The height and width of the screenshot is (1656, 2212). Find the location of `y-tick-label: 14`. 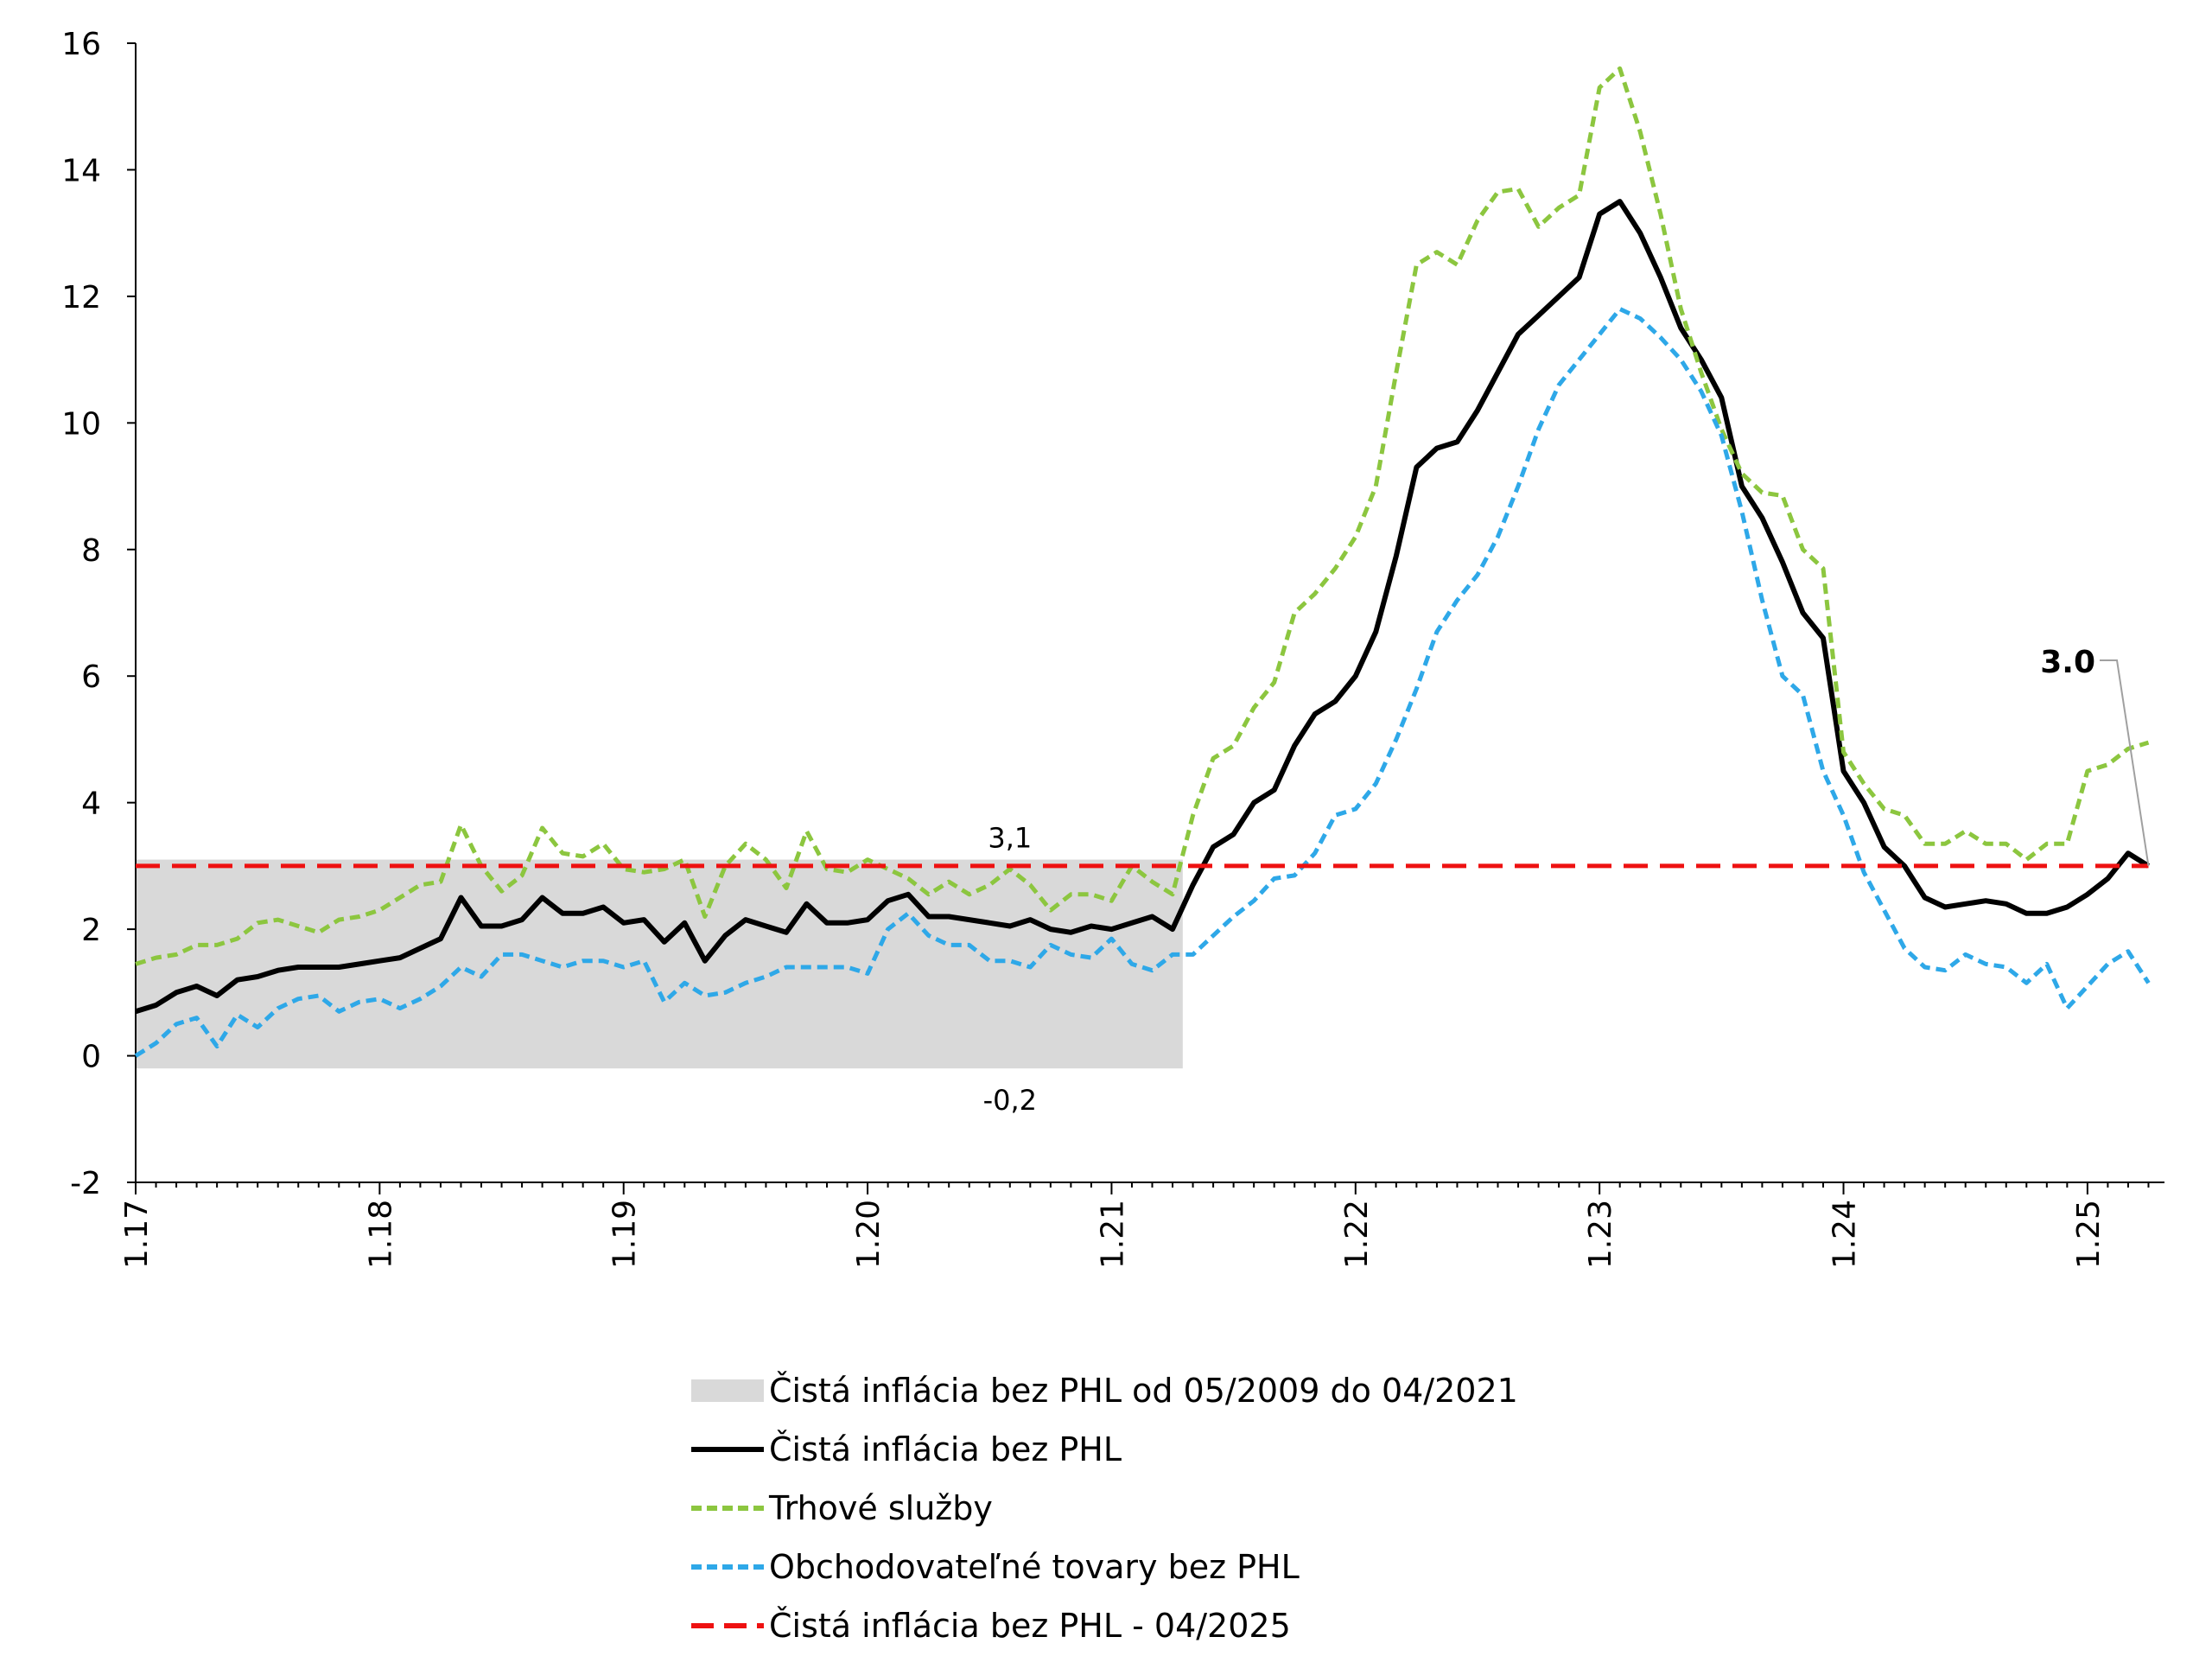

y-tick-label: 14 is located at coordinates (81, 170).